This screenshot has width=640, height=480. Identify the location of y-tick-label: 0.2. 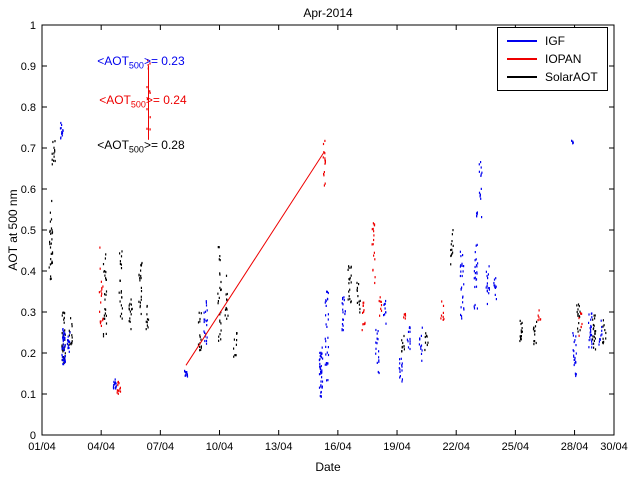
(28, 354).